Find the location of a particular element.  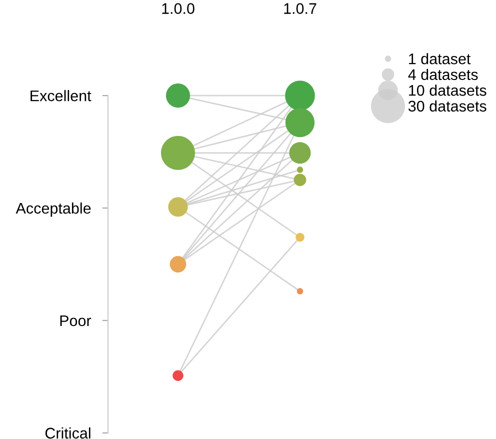

legend-label: 30 datasets is located at coordinates (447, 106).